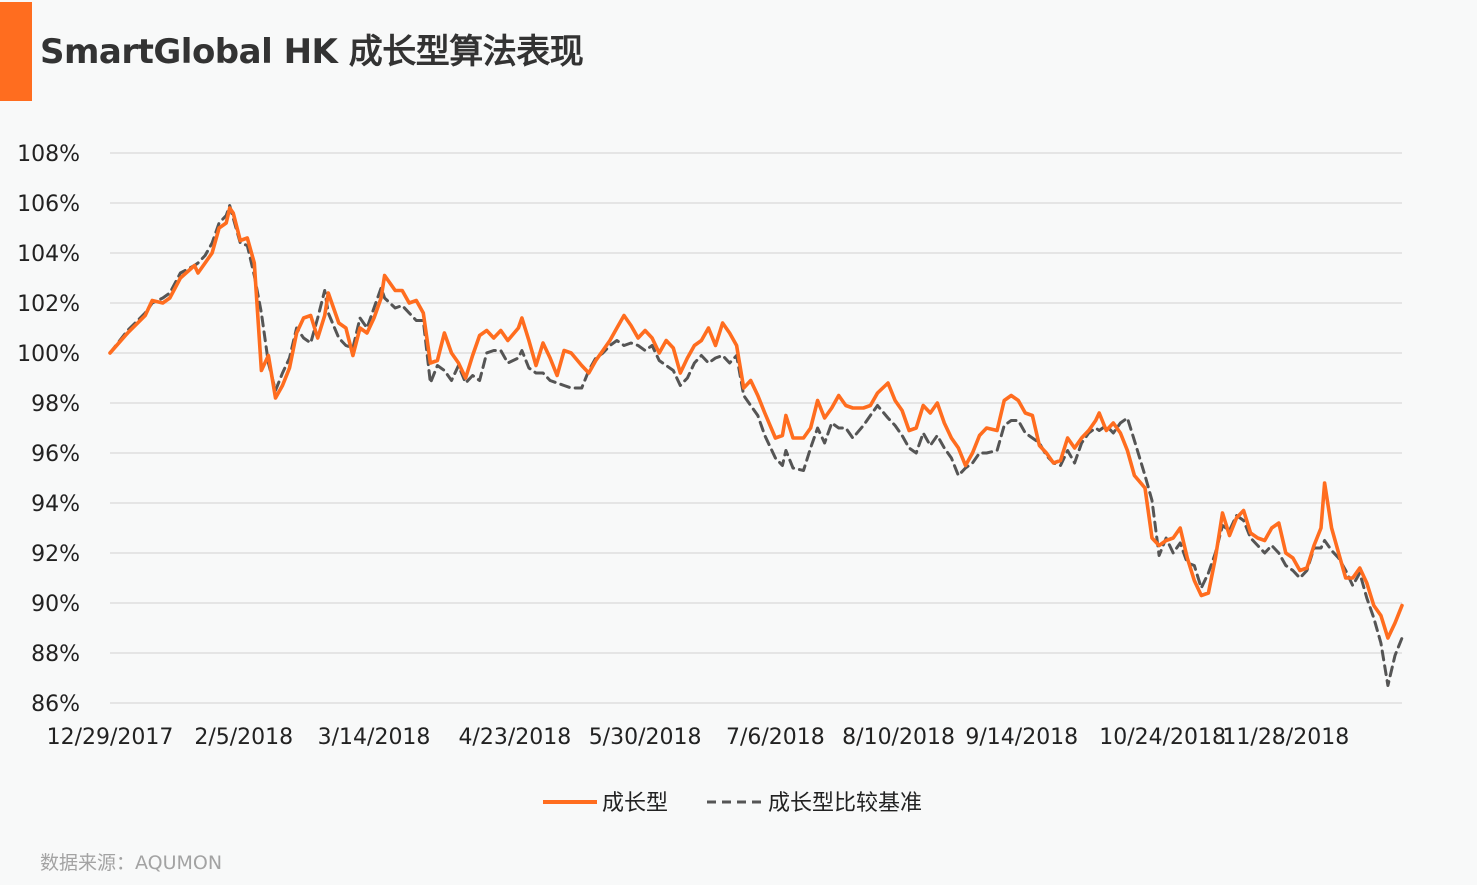 This screenshot has height=885, width=1477. What do you see at coordinates (312, 52) in the screenshot?
I see `chart-title: SmartGlobal HK 成长型算法表现` at bounding box center [312, 52].